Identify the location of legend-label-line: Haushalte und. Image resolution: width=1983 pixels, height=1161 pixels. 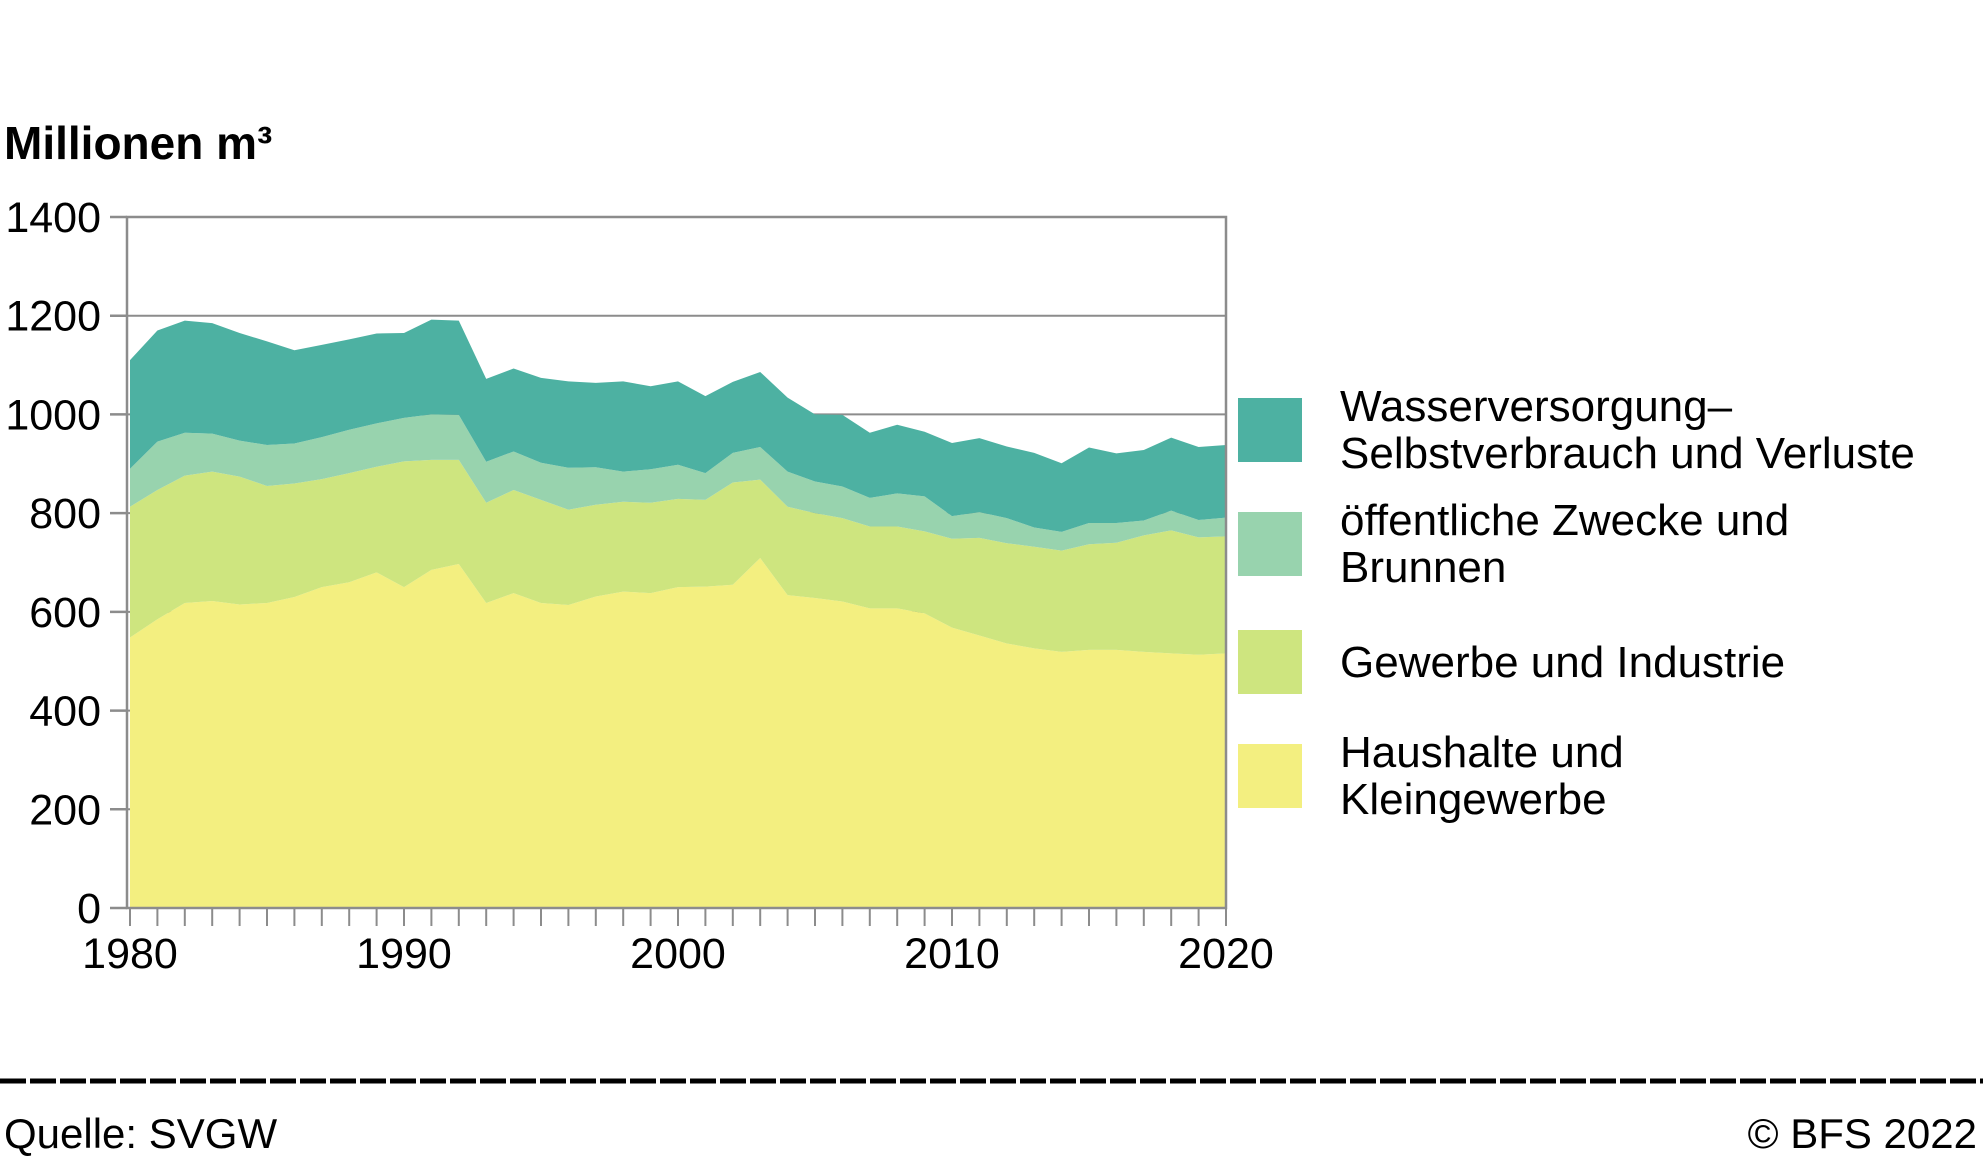
(1482, 752).